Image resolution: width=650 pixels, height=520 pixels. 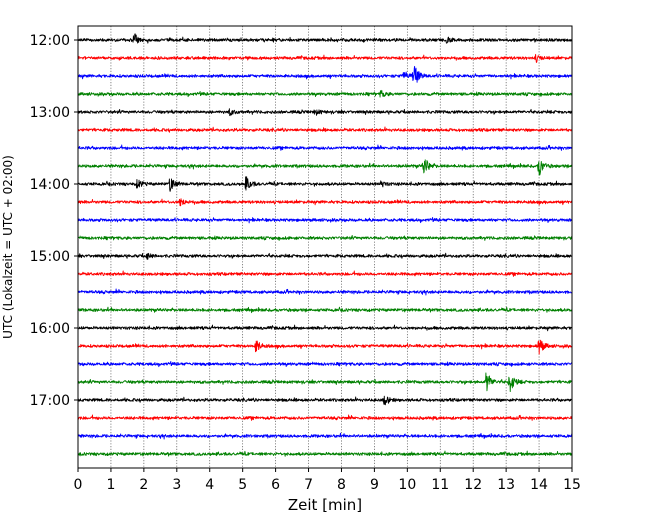 I want to click on y-tick-label: 15:00, so click(x=50, y=257).